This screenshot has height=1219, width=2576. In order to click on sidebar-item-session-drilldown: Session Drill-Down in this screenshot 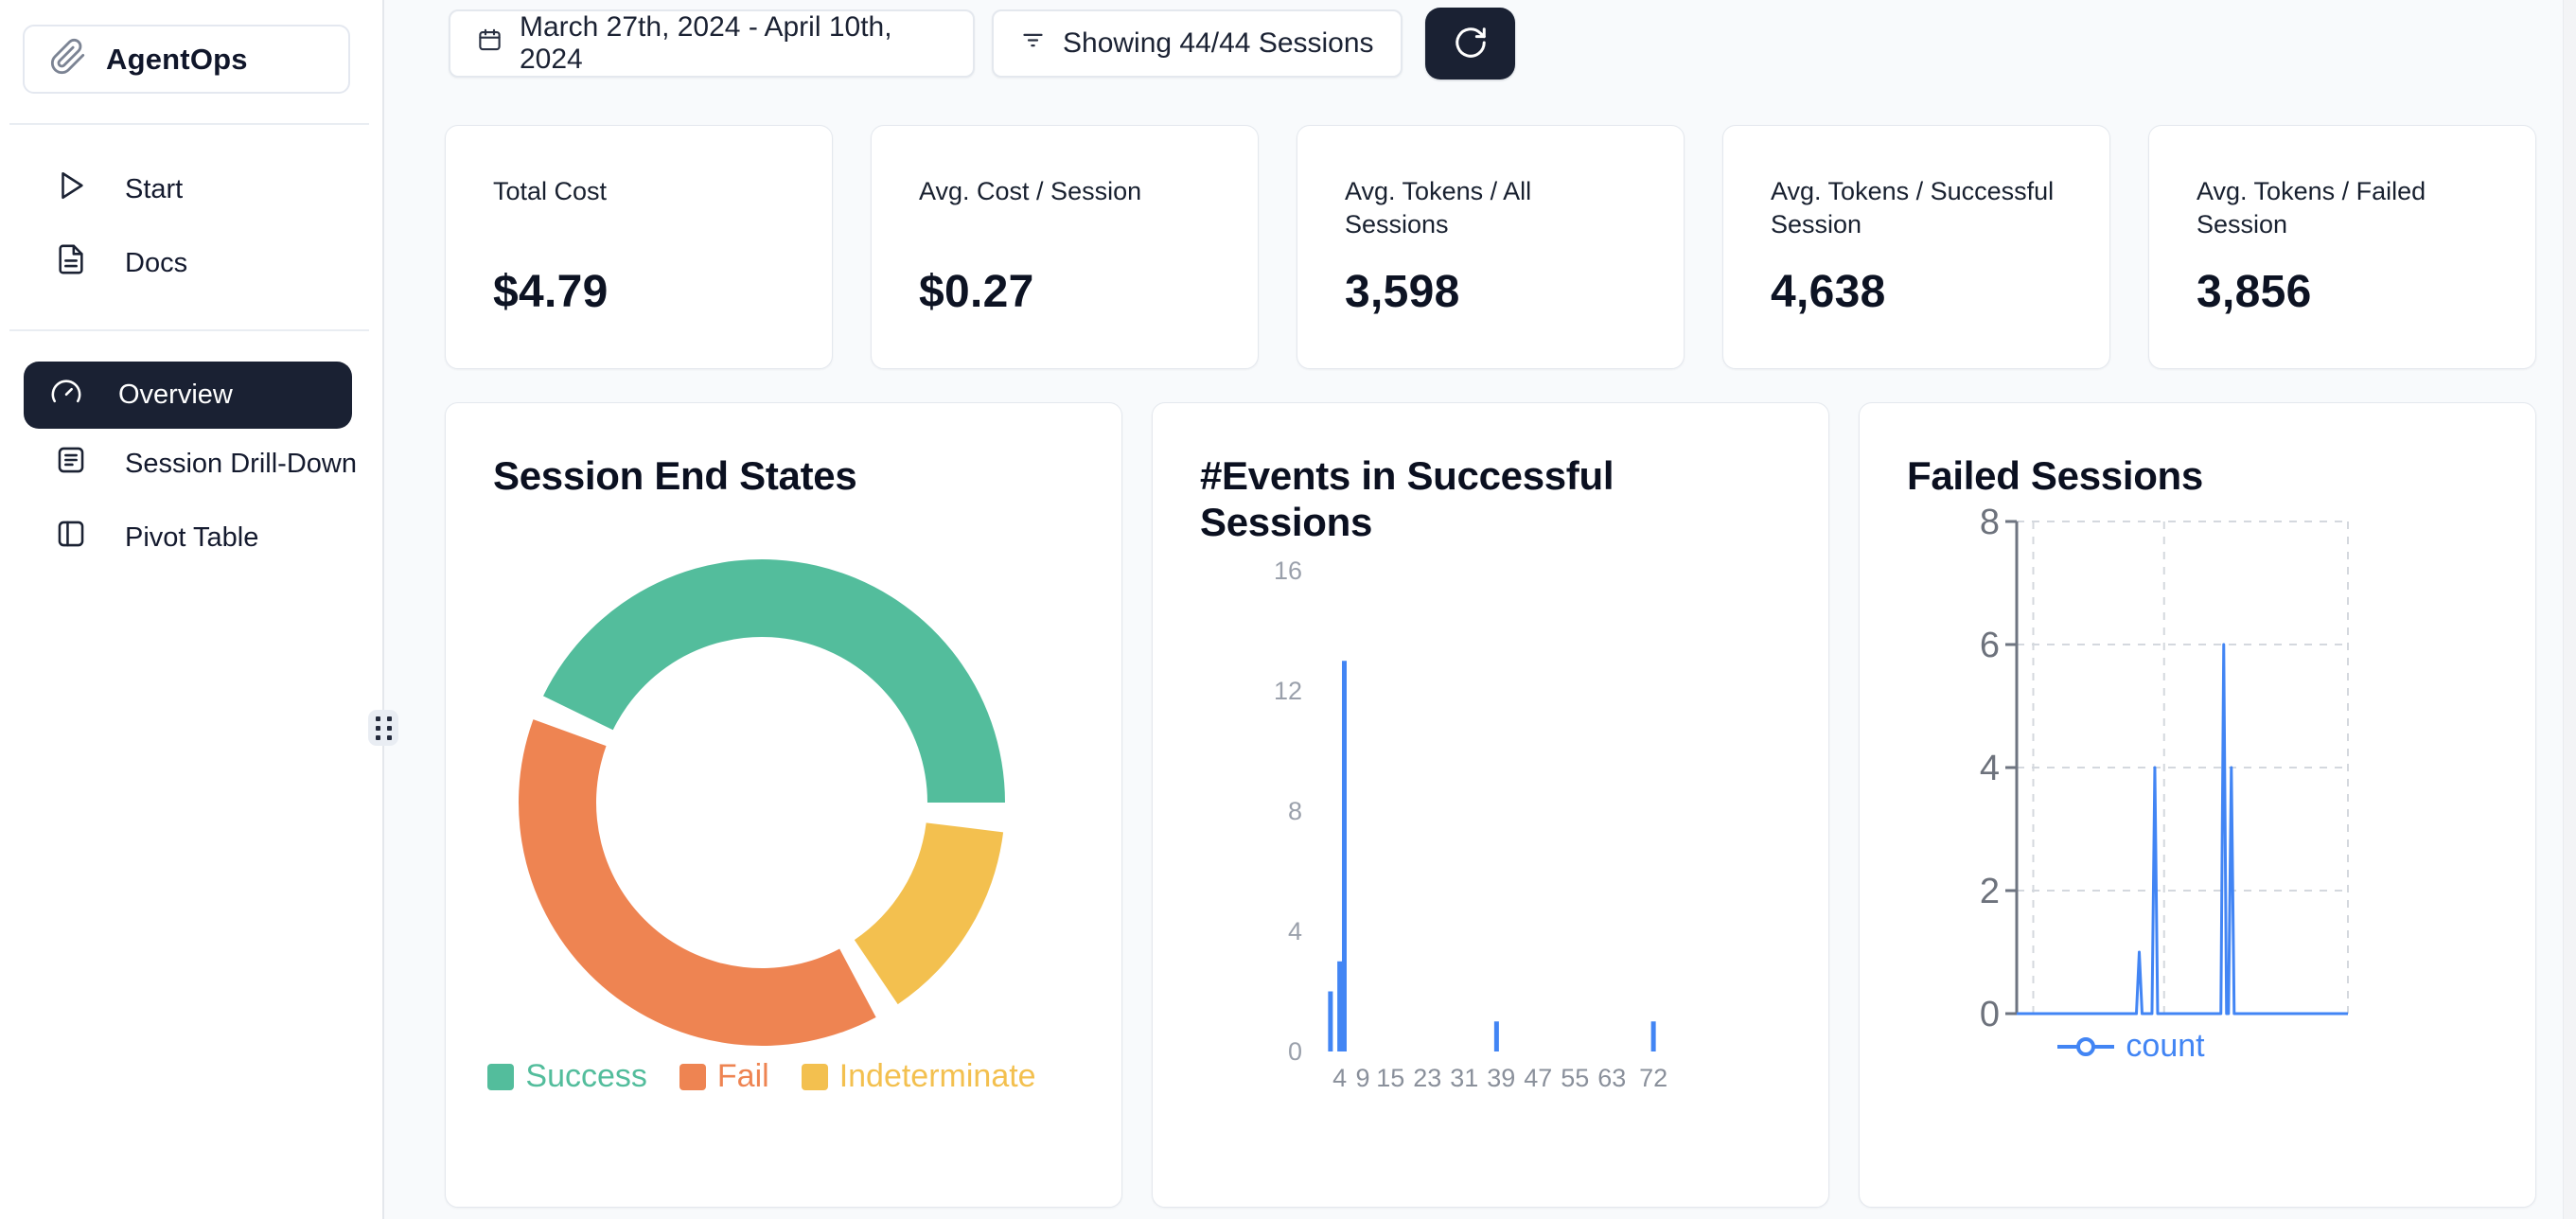, I will do `click(192, 463)`.